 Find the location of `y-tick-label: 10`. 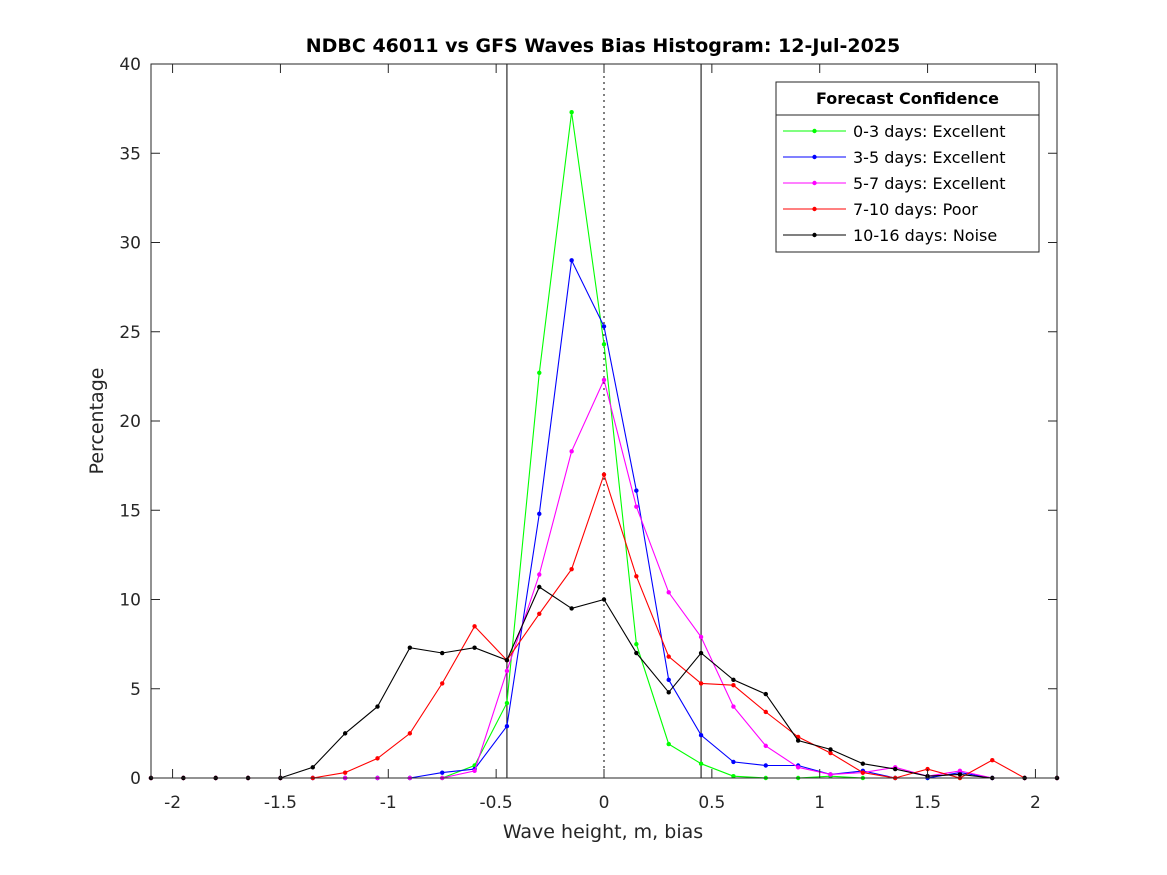

y-tick-label: 10 is located at coordinates (130, 601).